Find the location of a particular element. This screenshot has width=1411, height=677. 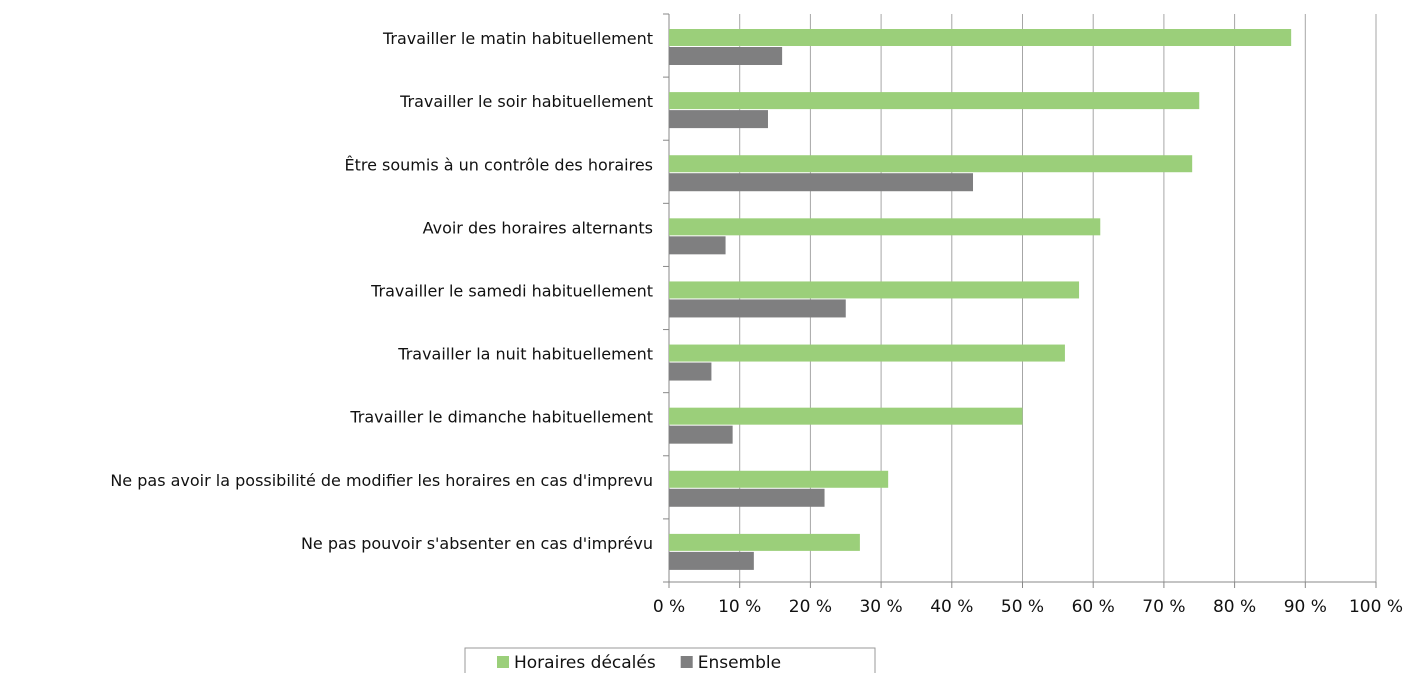

y-tick-label: Travailler le soir habituellement is located at coordinates (526, 101).